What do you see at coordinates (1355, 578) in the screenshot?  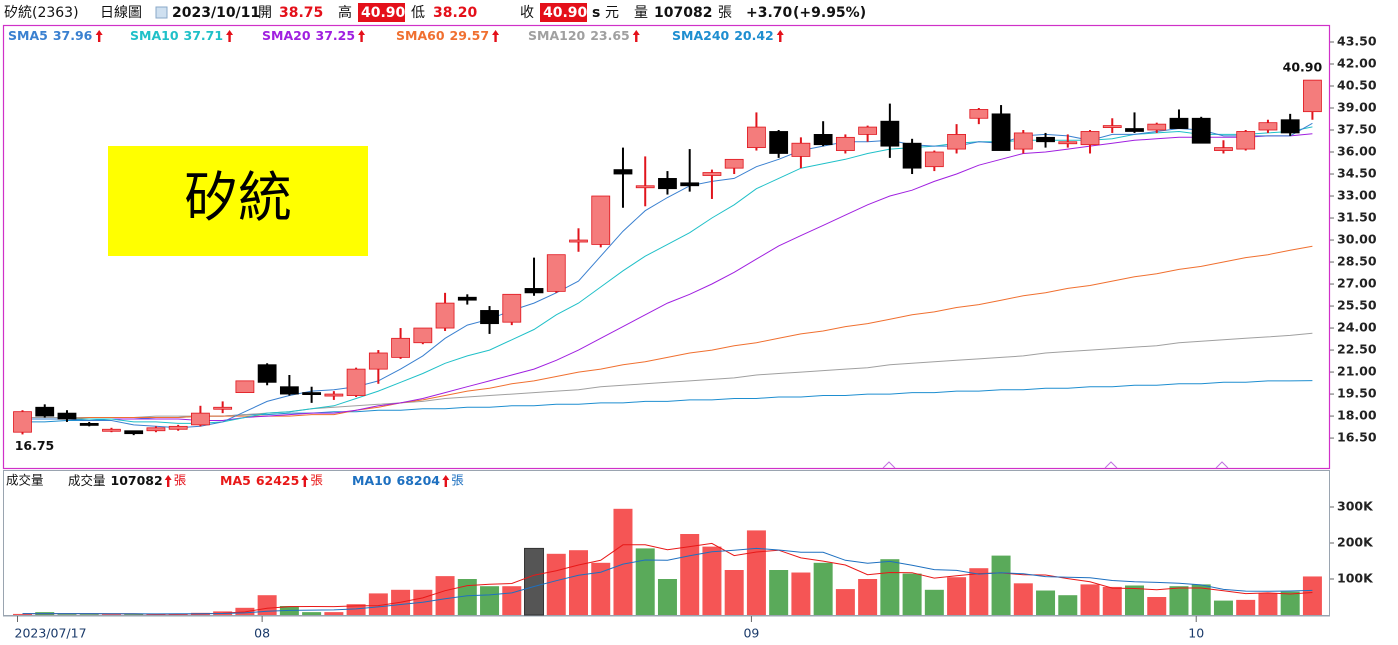 I see `y-tick-label: 100K` at bounding box center [1355, 578].